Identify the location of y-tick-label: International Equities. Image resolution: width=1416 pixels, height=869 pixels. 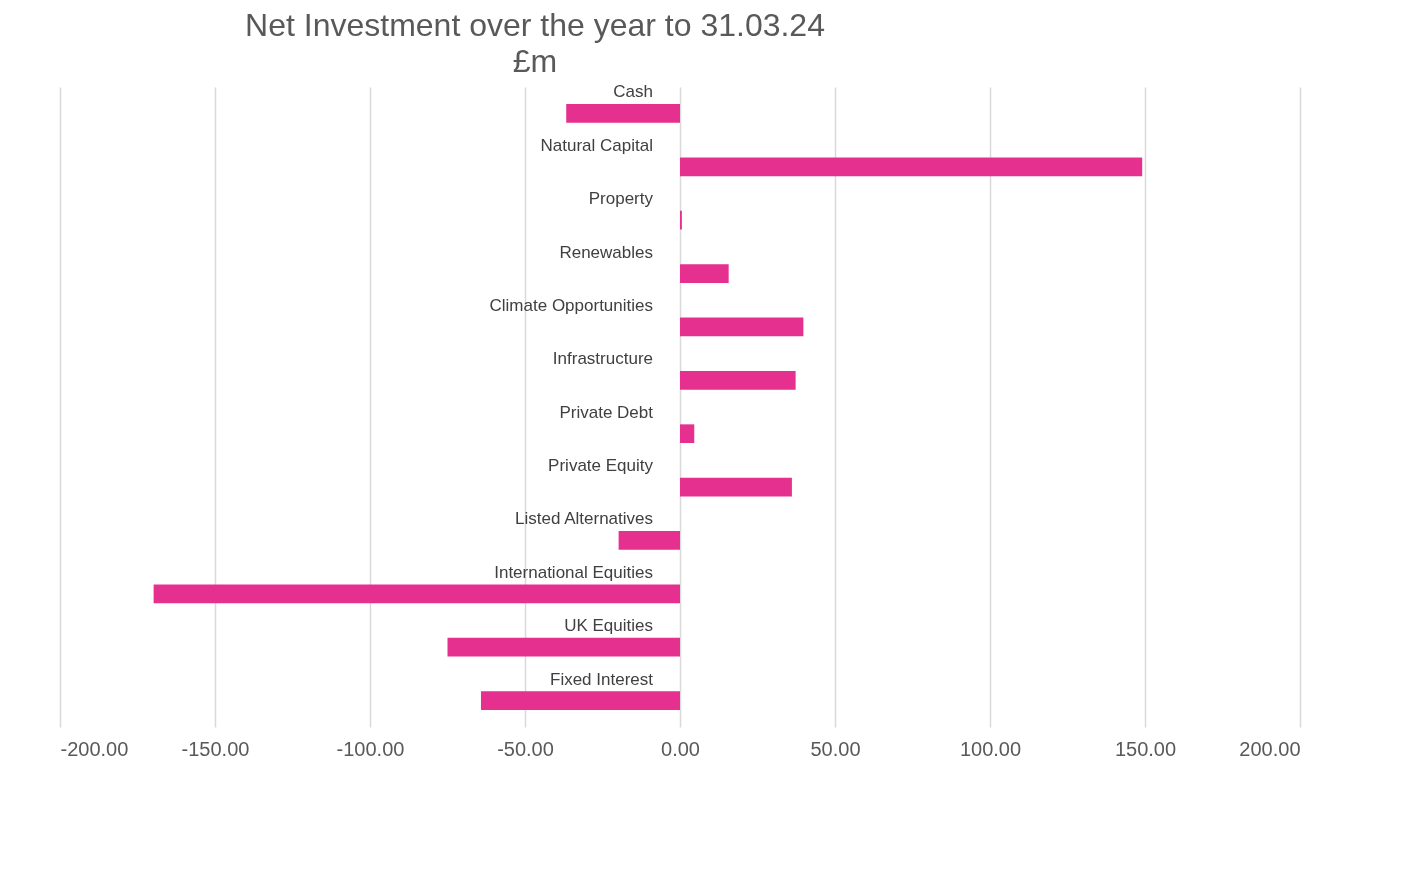
(573, 572).